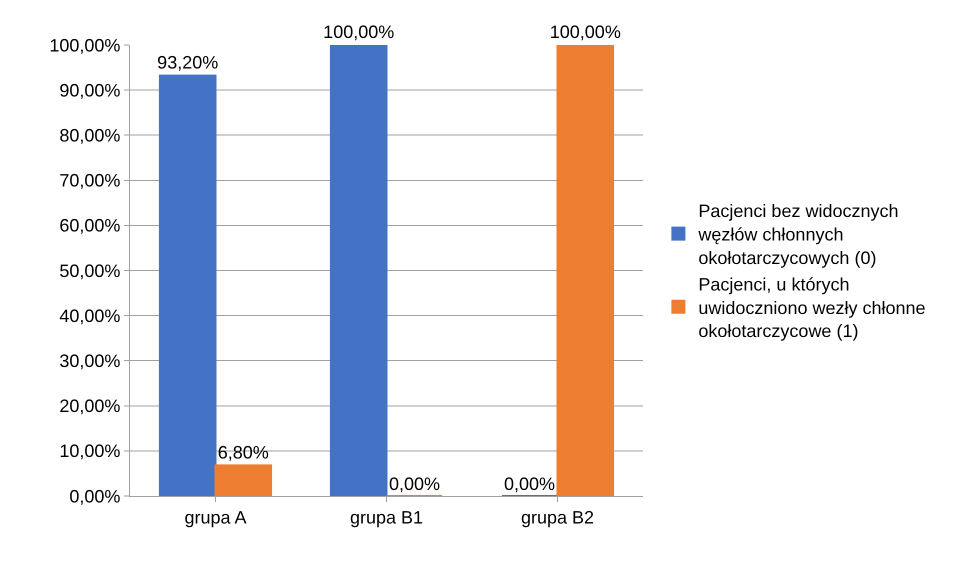 The height and width of the screenshot is (566, 973). Describe the element at coordinates (84, 45) in the screenshot. I see `y-tick-label: 100,00%` at that location.